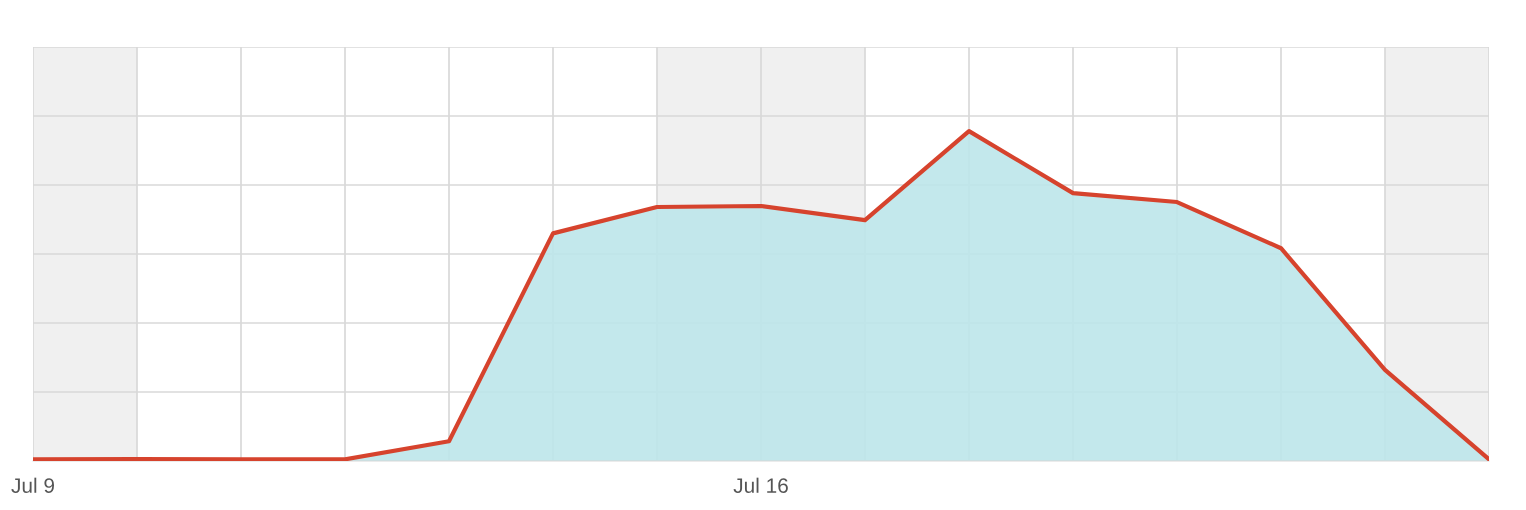  Describe the element at coordinates (33, 485) in the screenshot. I see `x-tick-label: Jul 9` at that location.